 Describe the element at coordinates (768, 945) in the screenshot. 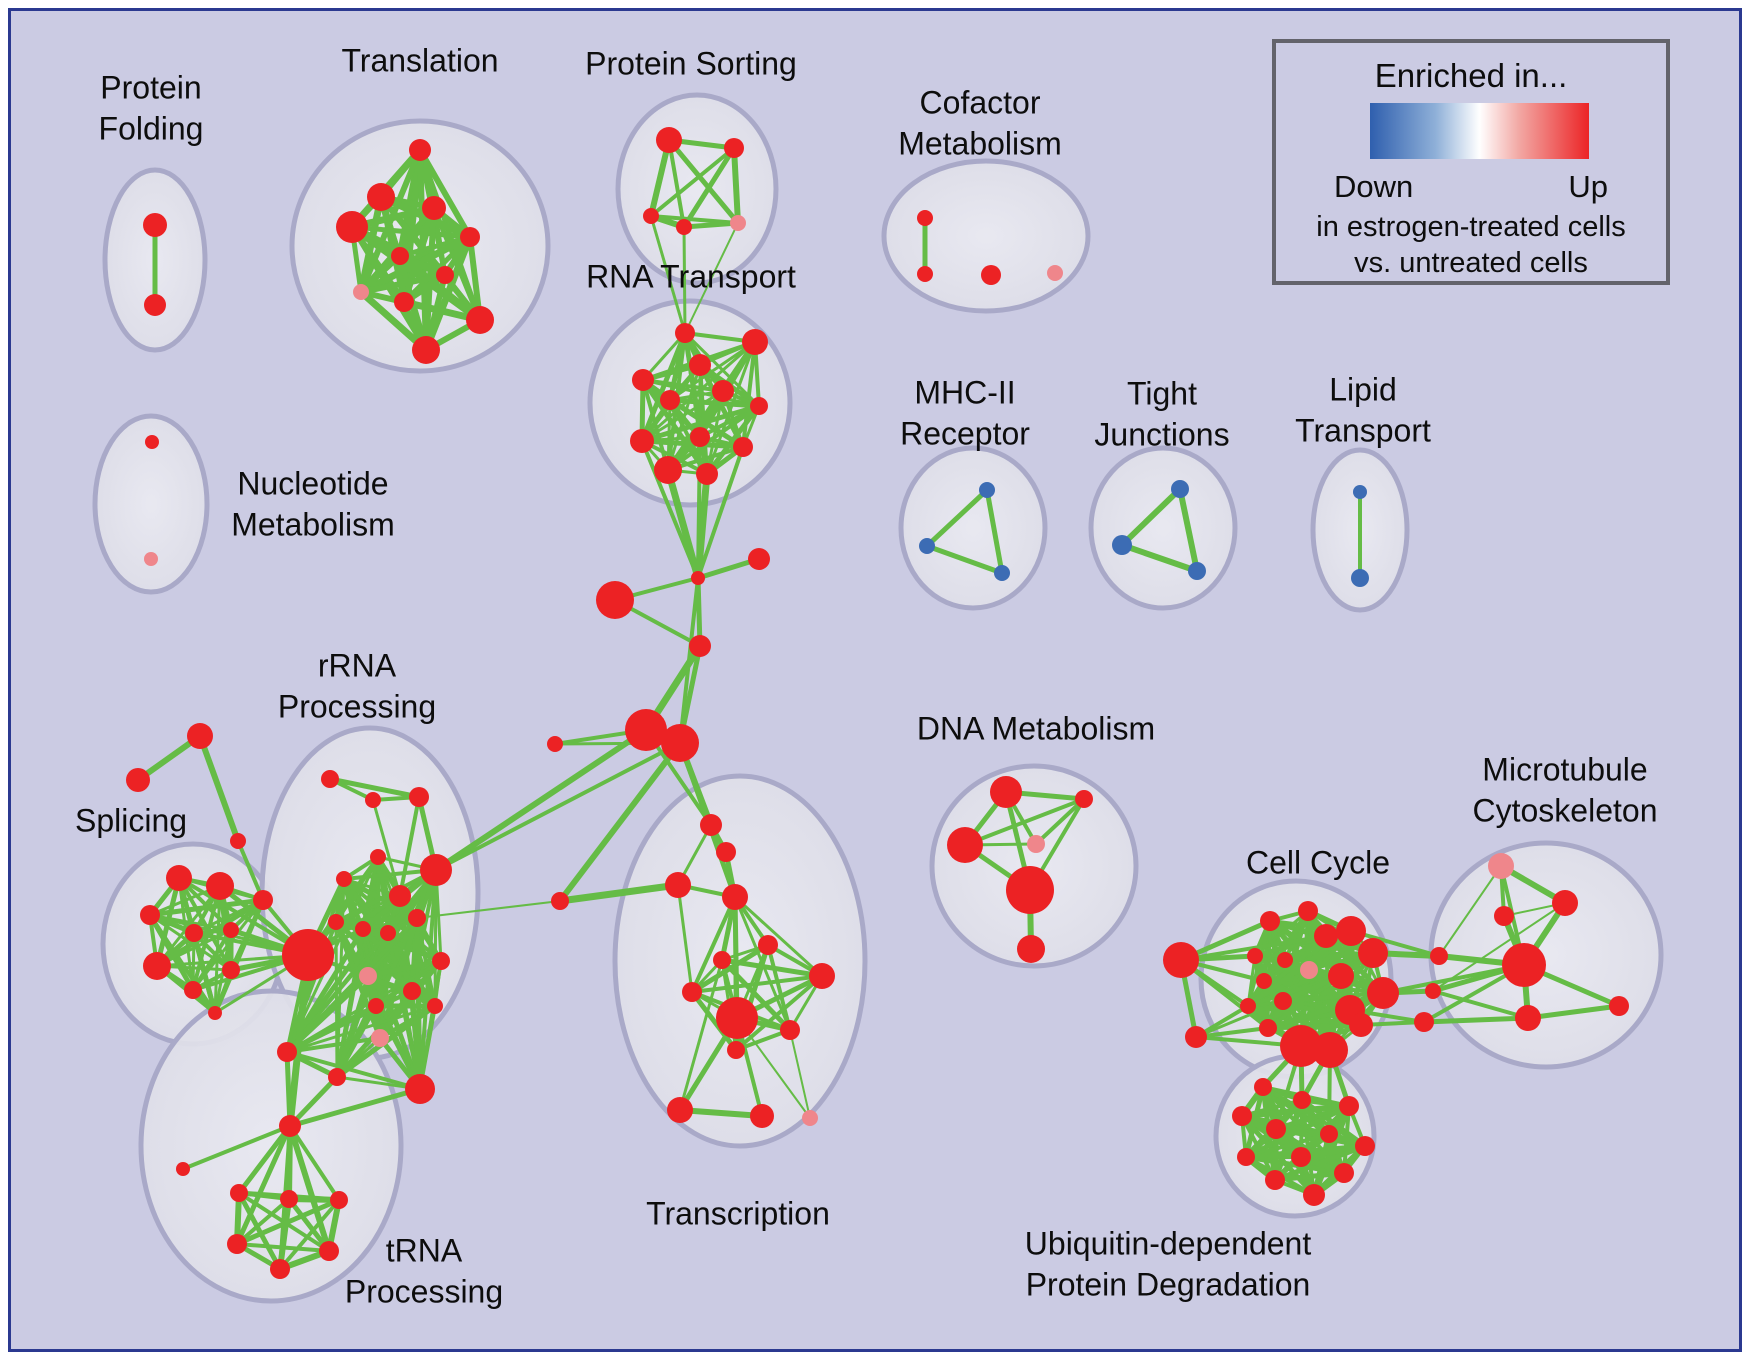

I see `network-node-tx5` at that location.